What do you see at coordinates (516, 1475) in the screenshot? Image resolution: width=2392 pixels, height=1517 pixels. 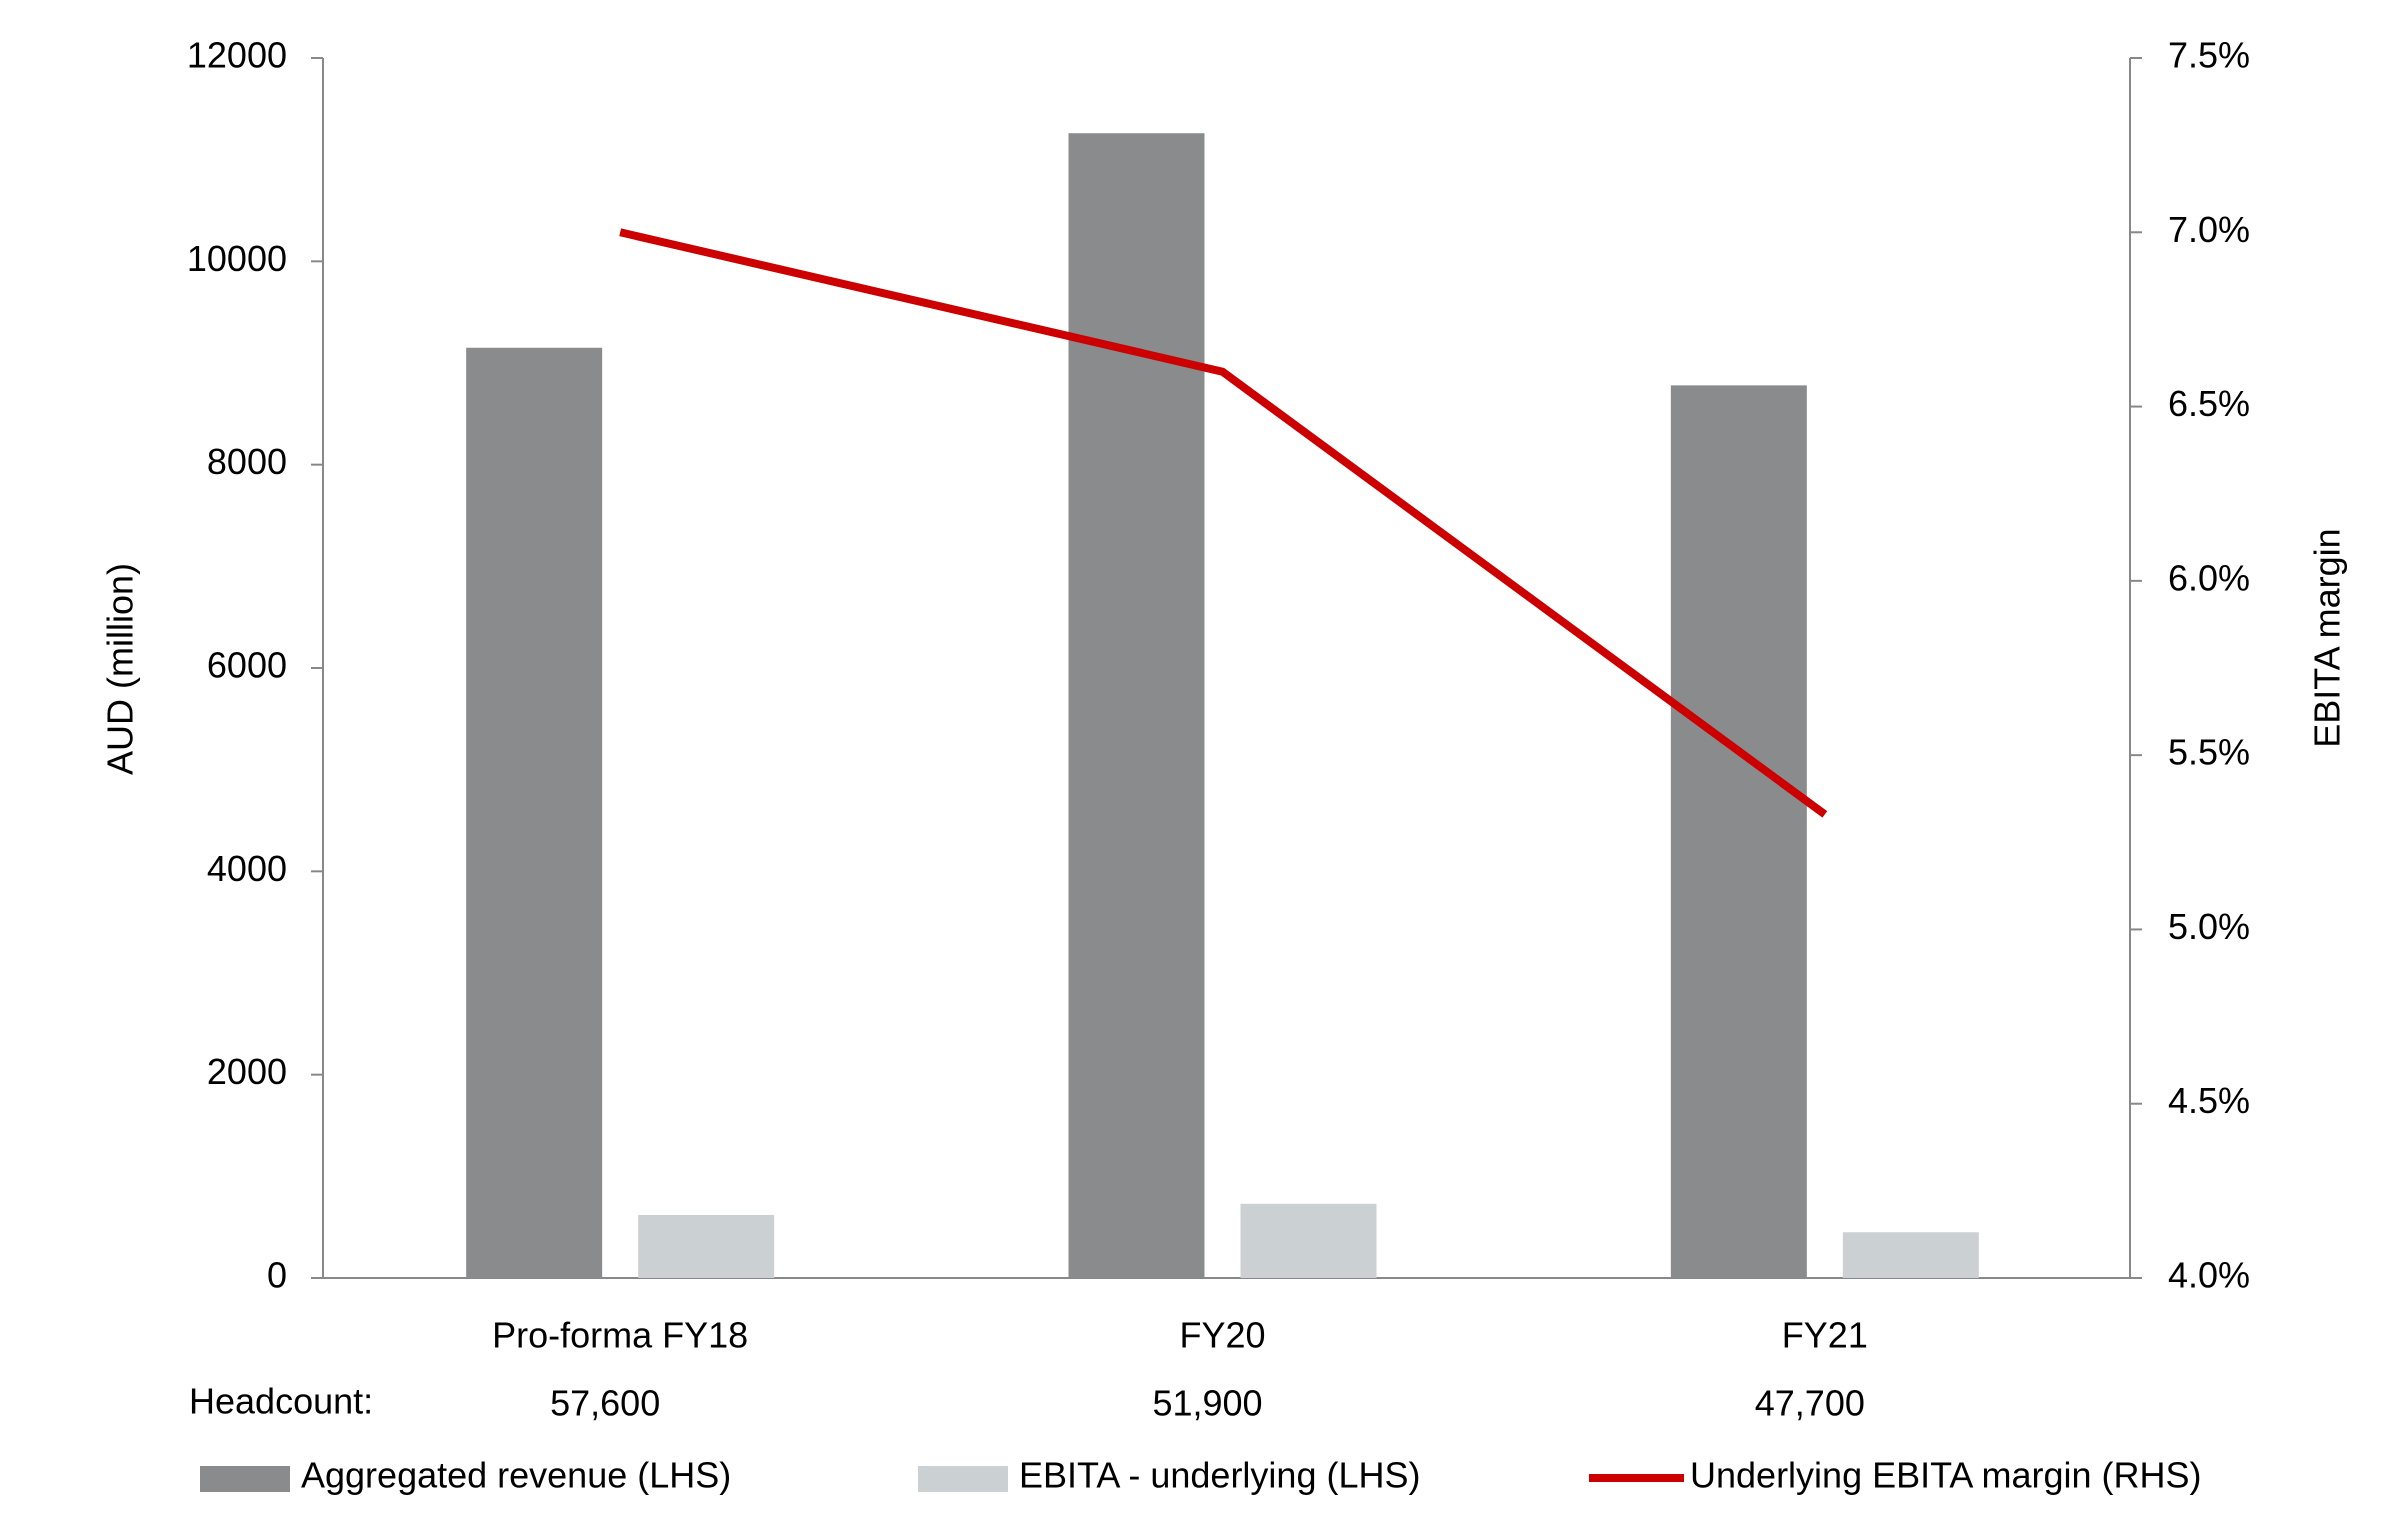 I see `legend-label: Aggregated revenue (LHS)` at bounding box center [516, 1475].